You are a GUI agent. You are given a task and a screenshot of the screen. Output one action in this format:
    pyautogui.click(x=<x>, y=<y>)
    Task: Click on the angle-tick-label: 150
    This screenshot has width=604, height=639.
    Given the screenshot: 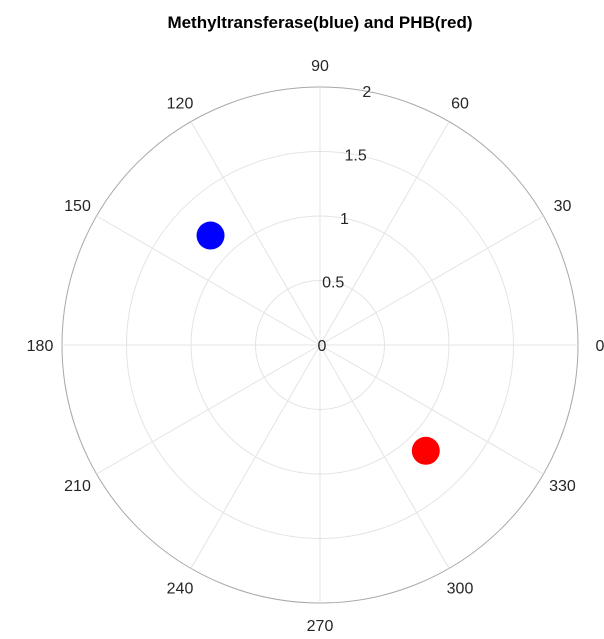 What is the action you would take?
    pyautogui.click(x=77, y=206)
    